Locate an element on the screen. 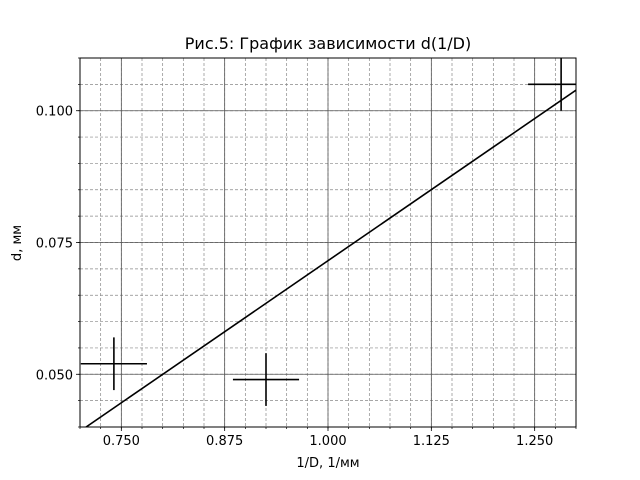 Image resolution: width=640 pixels, height=480 pixels. chart-title: Рис.5: График зависимости d(1/D) is located at coordinates (328, 43).